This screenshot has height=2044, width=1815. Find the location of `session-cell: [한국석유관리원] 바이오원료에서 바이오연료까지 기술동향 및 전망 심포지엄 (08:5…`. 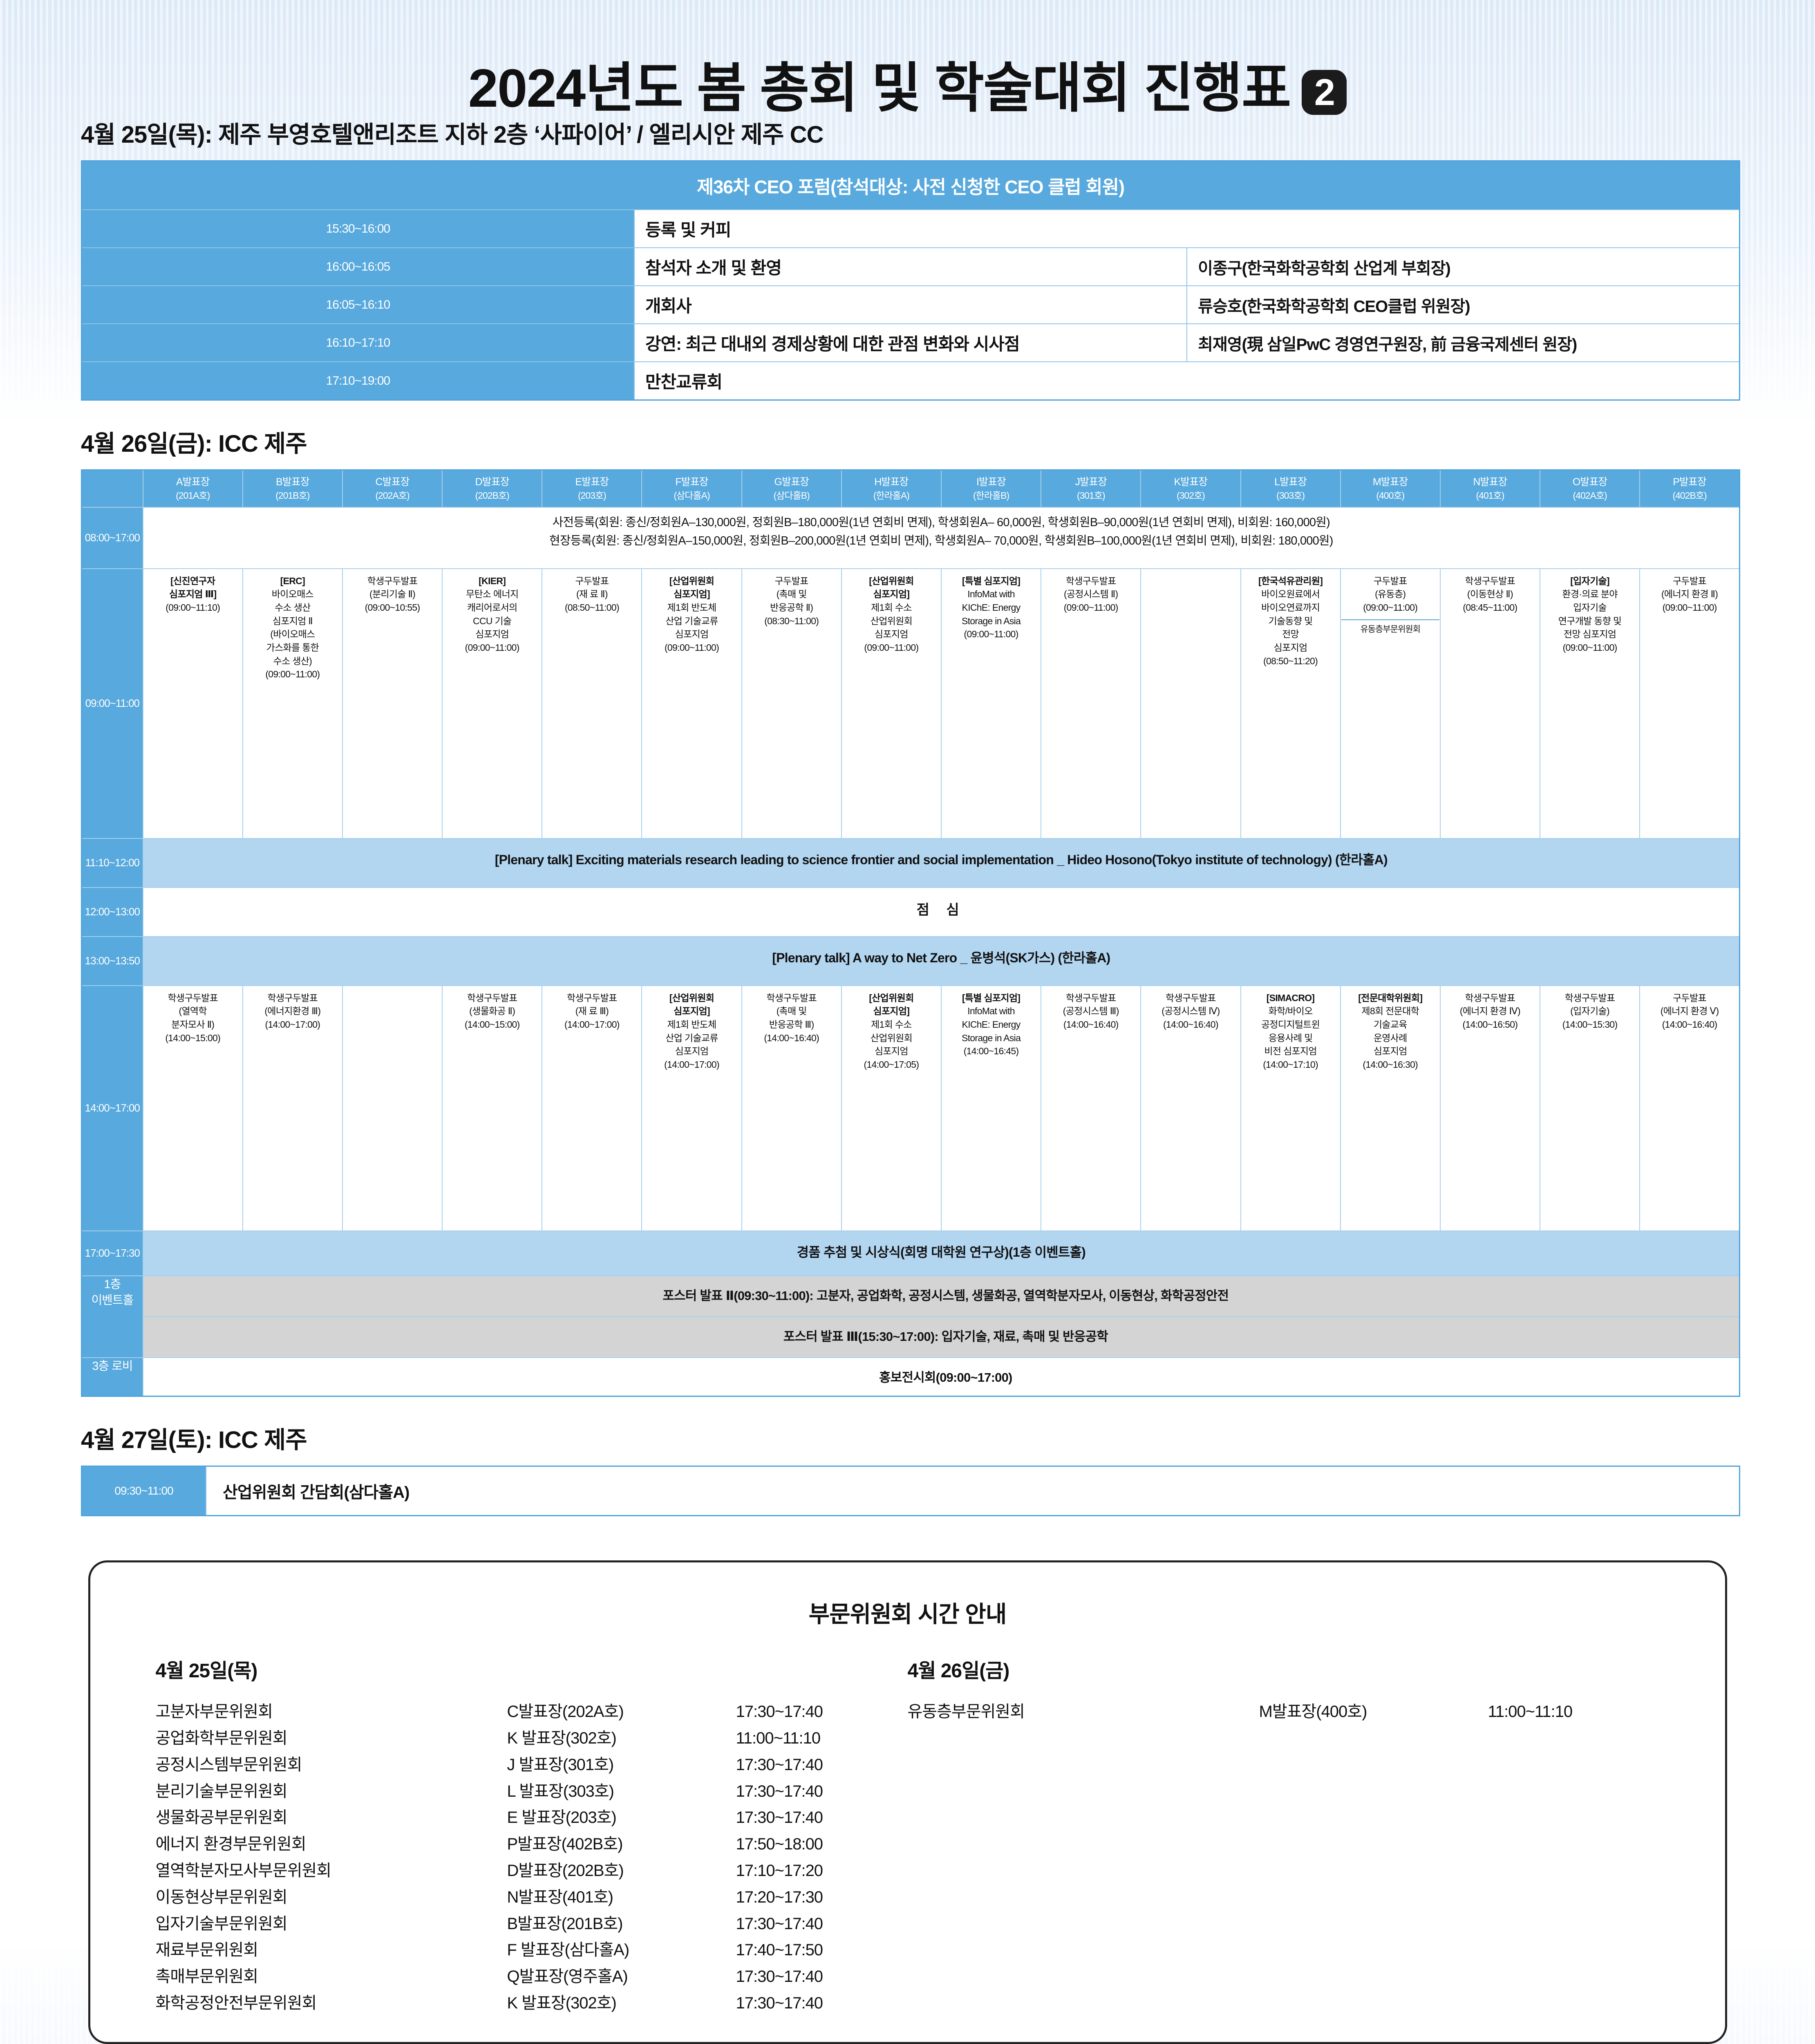

session-cell: [한국석유관리원] 바이오원료에서 바이오연료까지 기술동향 및 전망 심포지엄 (08:5… is located at coordinates (1290, 704).